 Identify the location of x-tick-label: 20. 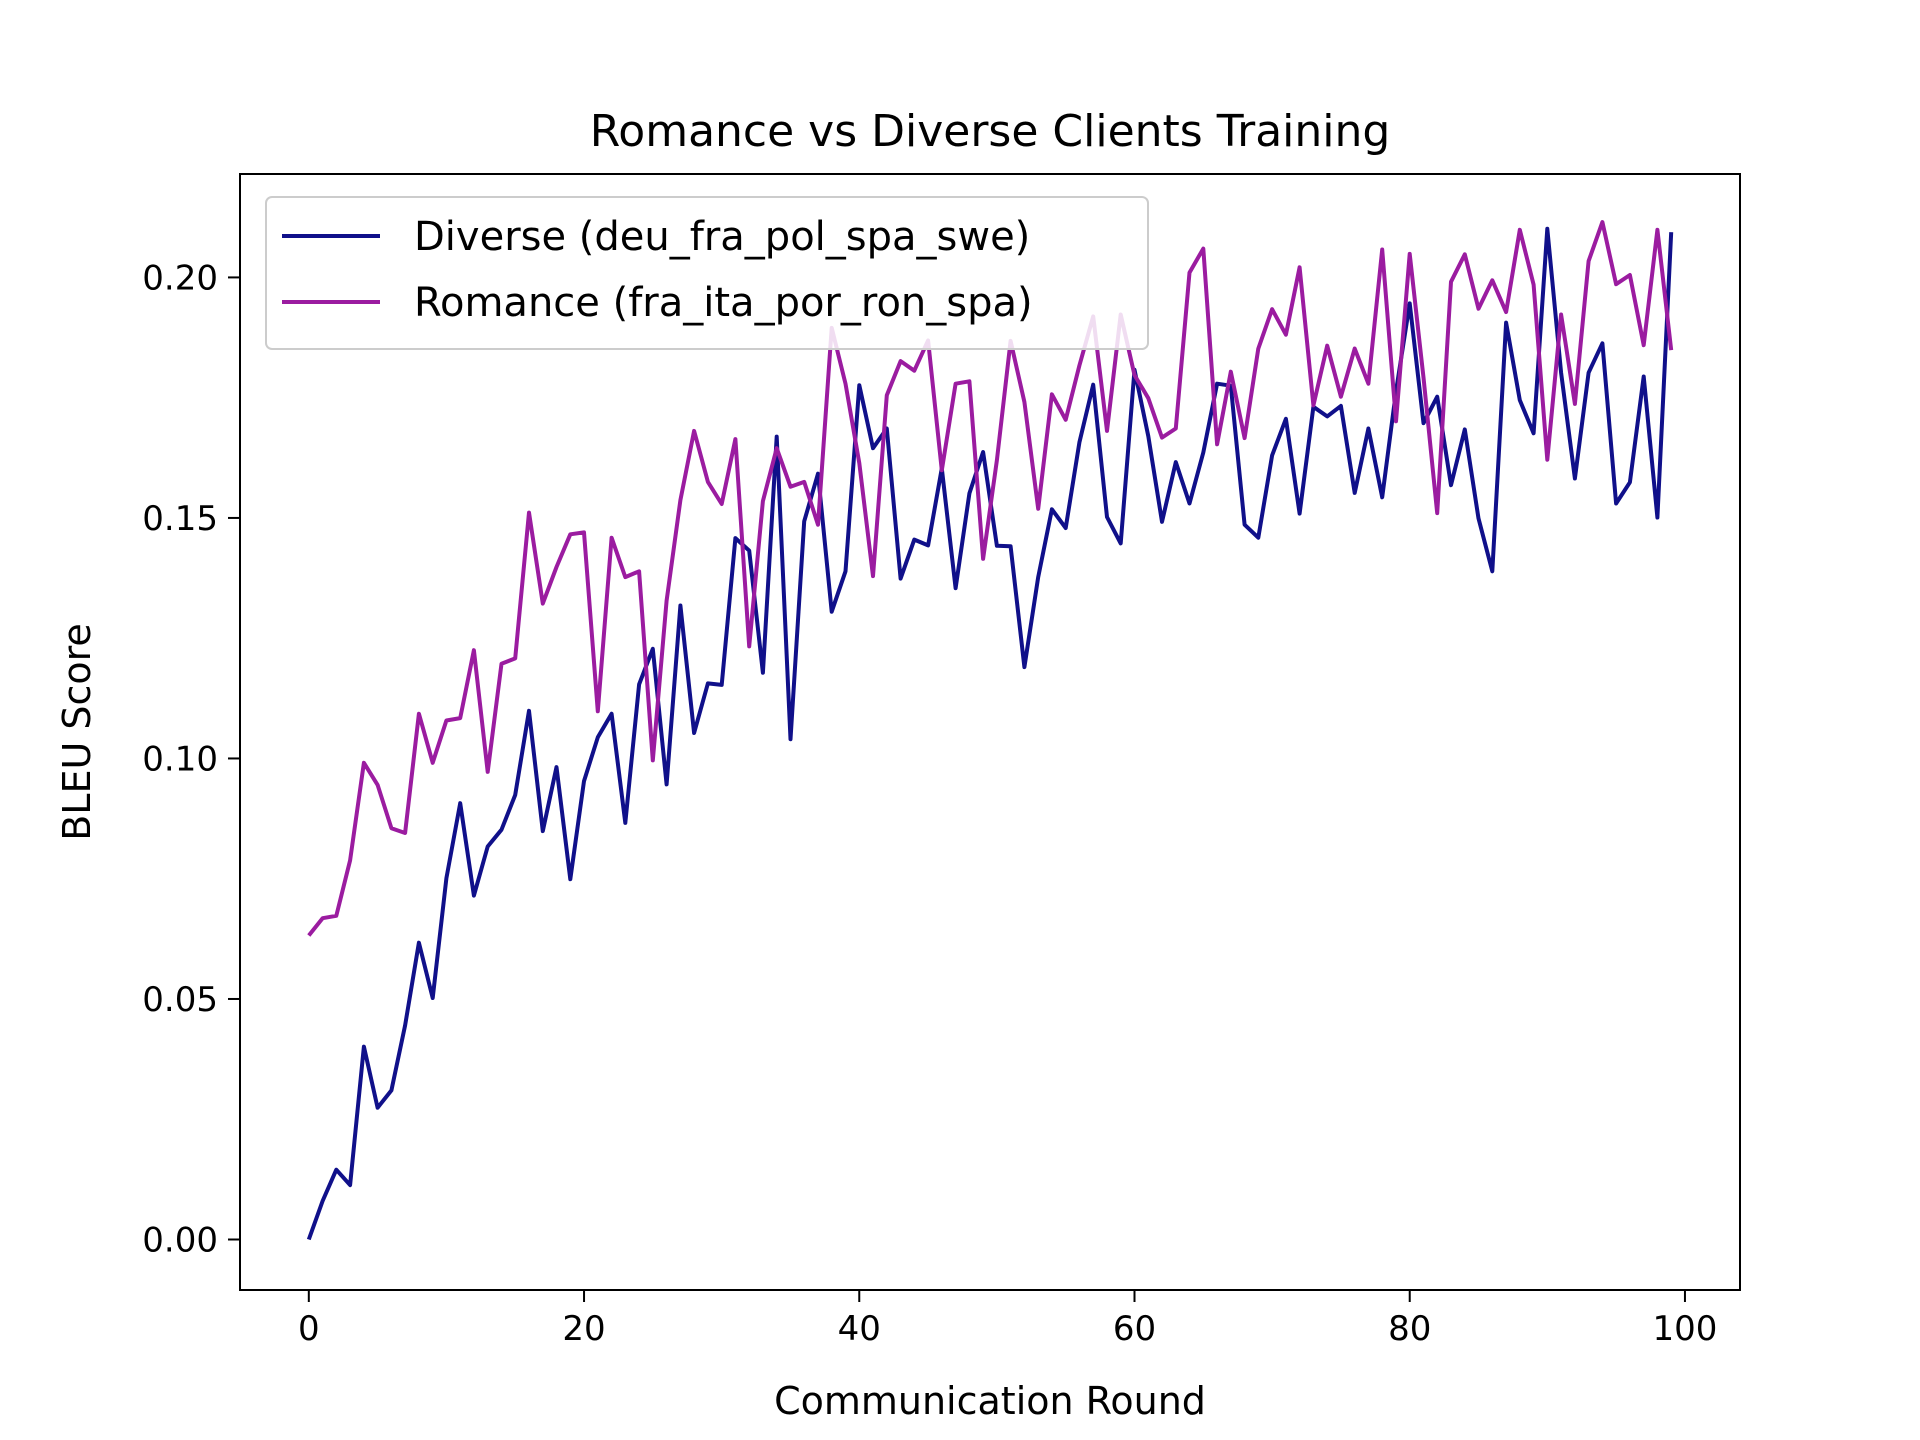
(583, 1329).